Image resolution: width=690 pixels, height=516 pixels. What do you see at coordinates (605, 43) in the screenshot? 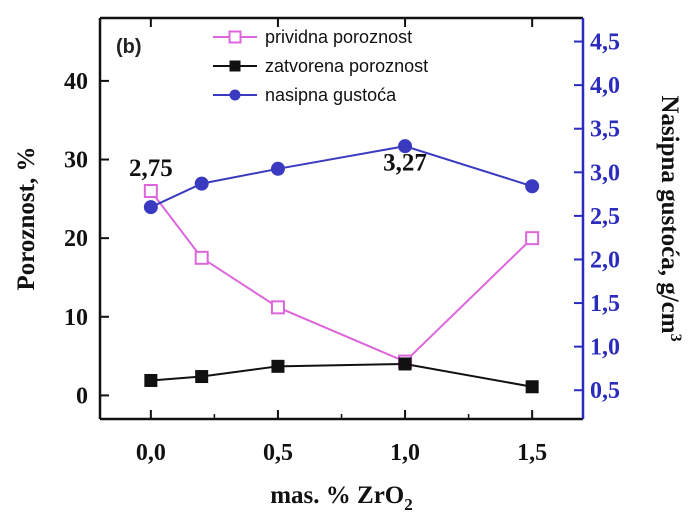
I see `y-right-tick-label: 4,5` at bounding box center [605, 43].